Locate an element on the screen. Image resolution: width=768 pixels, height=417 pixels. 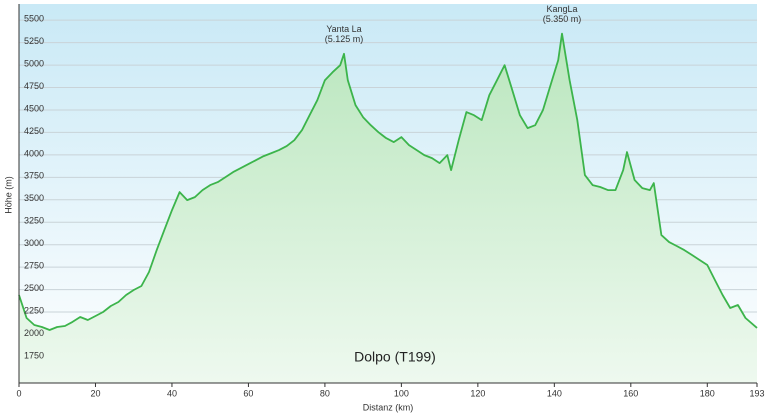
y-tick-label: 2000 is located at coordinates (34, 333).